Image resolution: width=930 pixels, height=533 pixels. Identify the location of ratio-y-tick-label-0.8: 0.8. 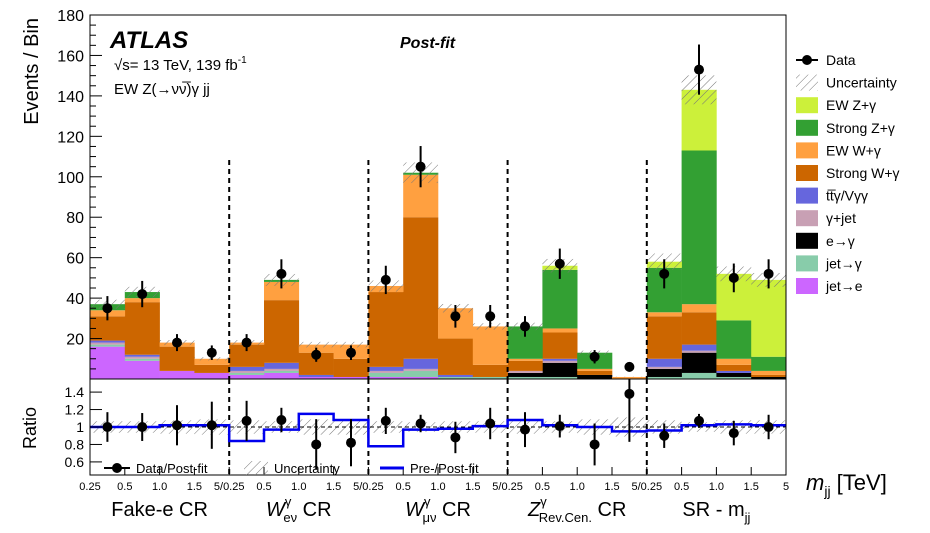
(75, 444).